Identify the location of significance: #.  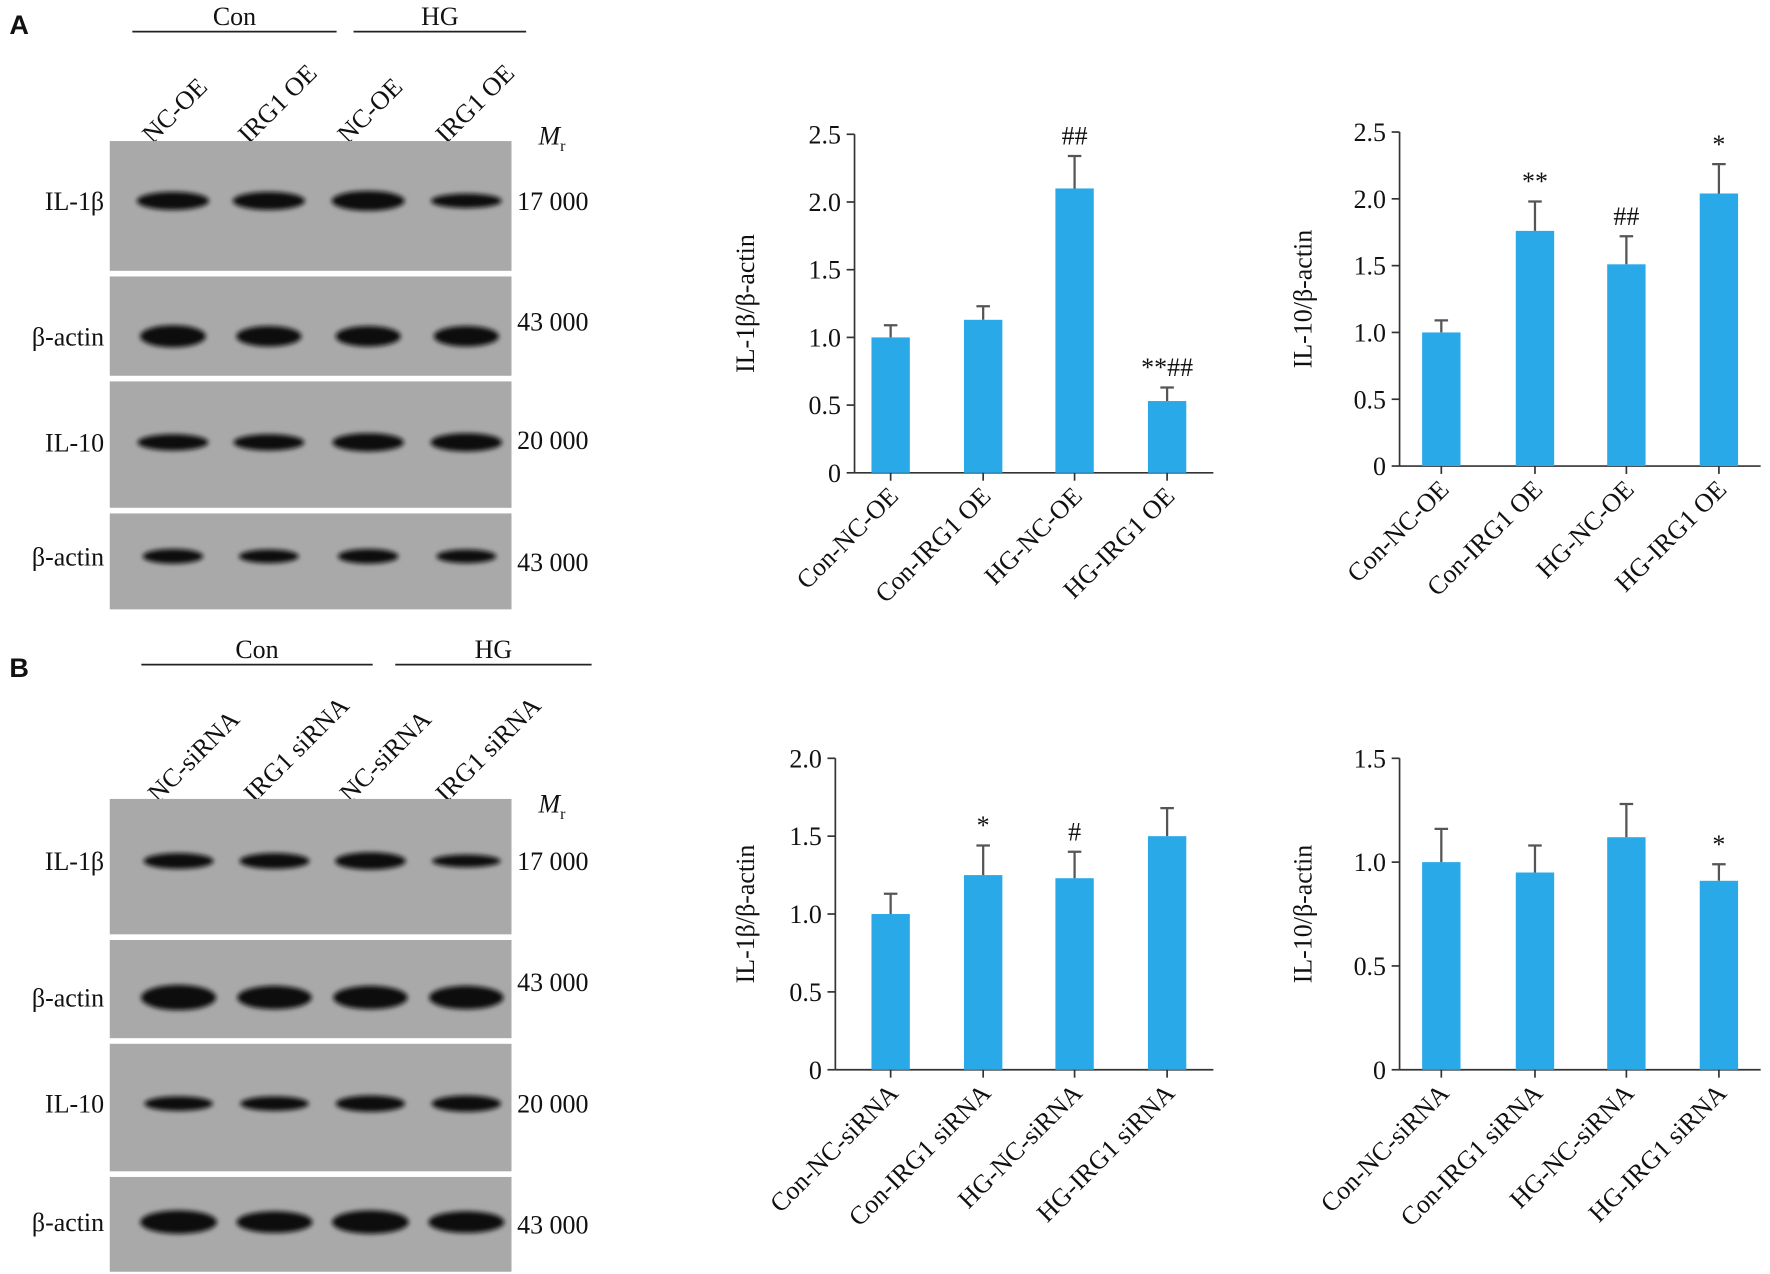
(1074, 831).